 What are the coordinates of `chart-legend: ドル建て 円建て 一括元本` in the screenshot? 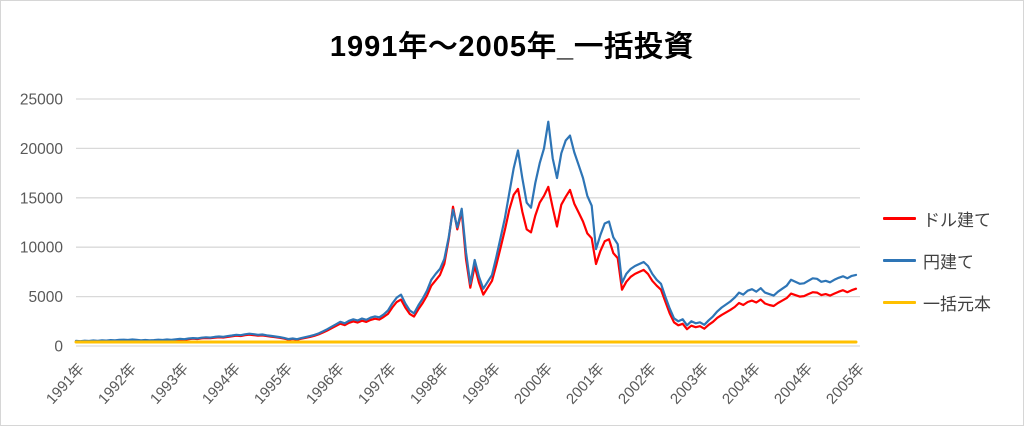 It's located at (937, 260).